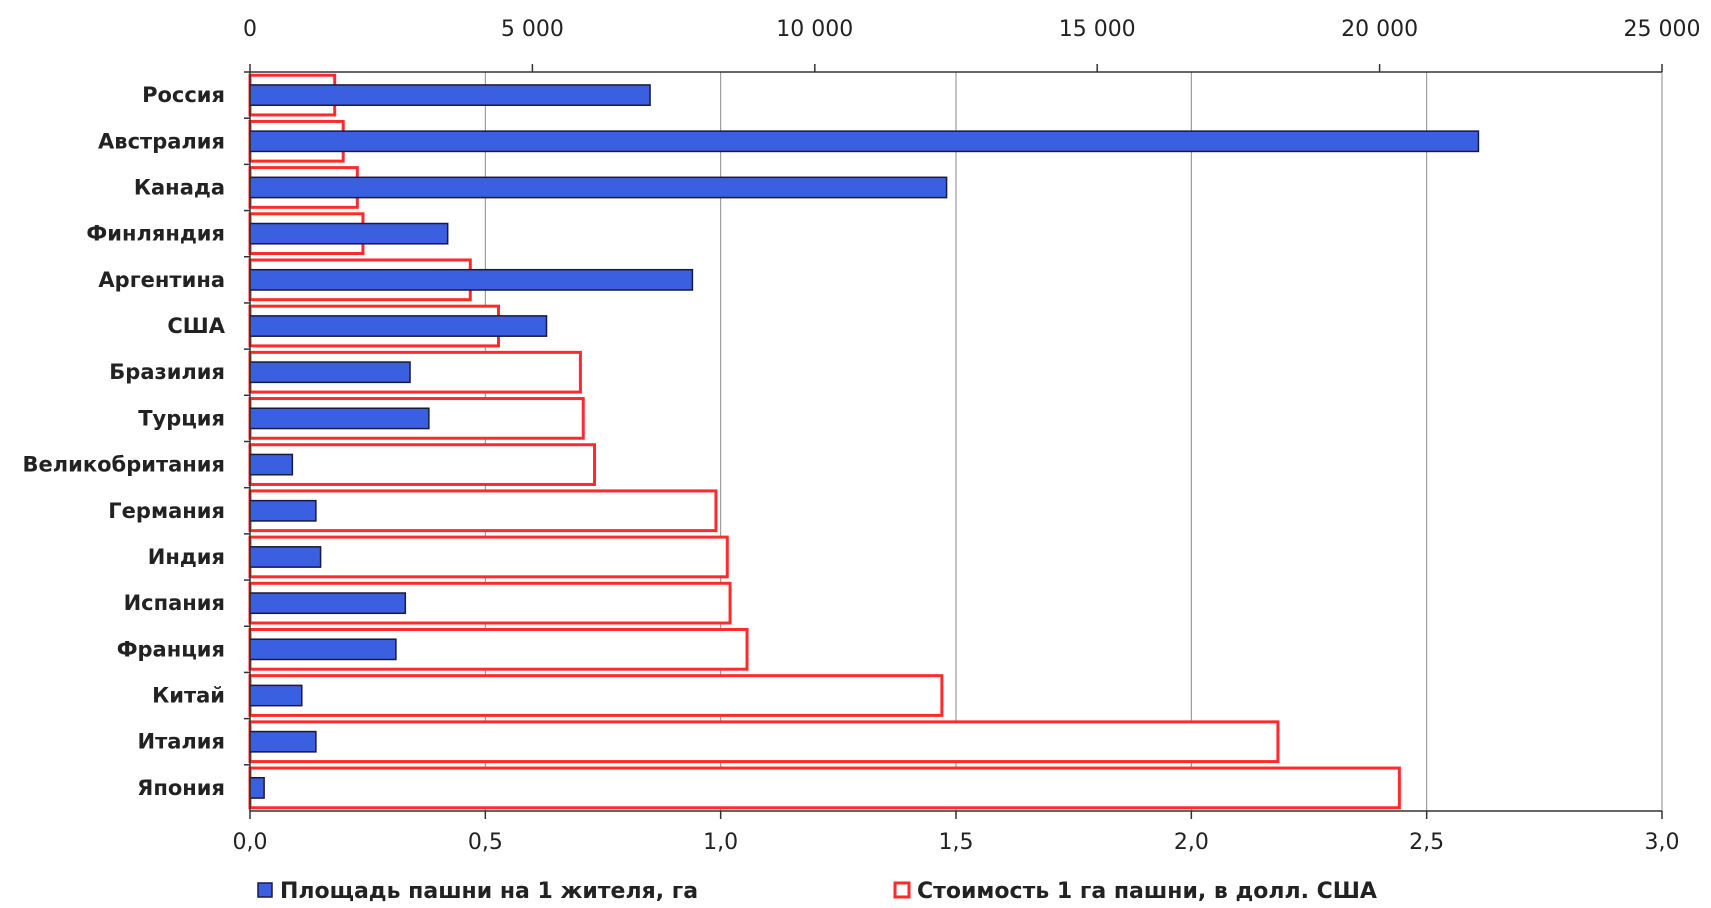  I want to click on category-label: Германия, so click(166, 511).